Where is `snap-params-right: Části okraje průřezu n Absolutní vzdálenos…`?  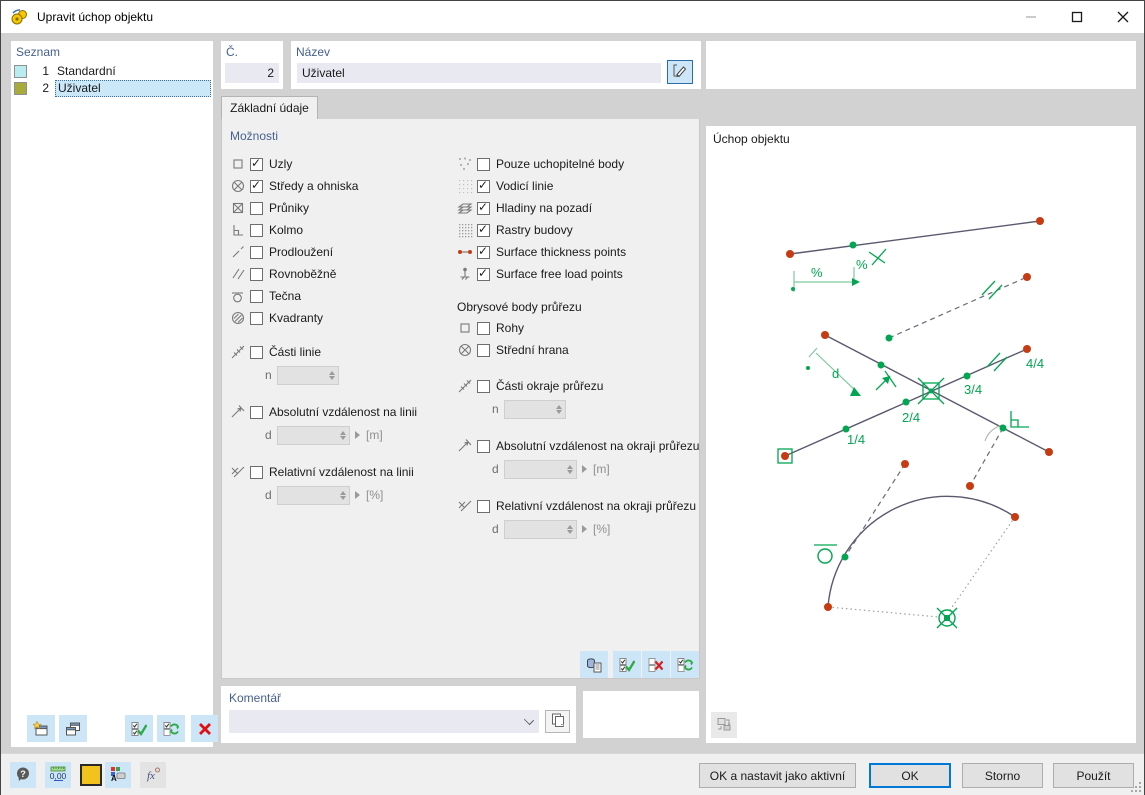
snap-params-right: Části okraje průřezu n Absolutní vzdálenos… is located at coordinates (578, 465).